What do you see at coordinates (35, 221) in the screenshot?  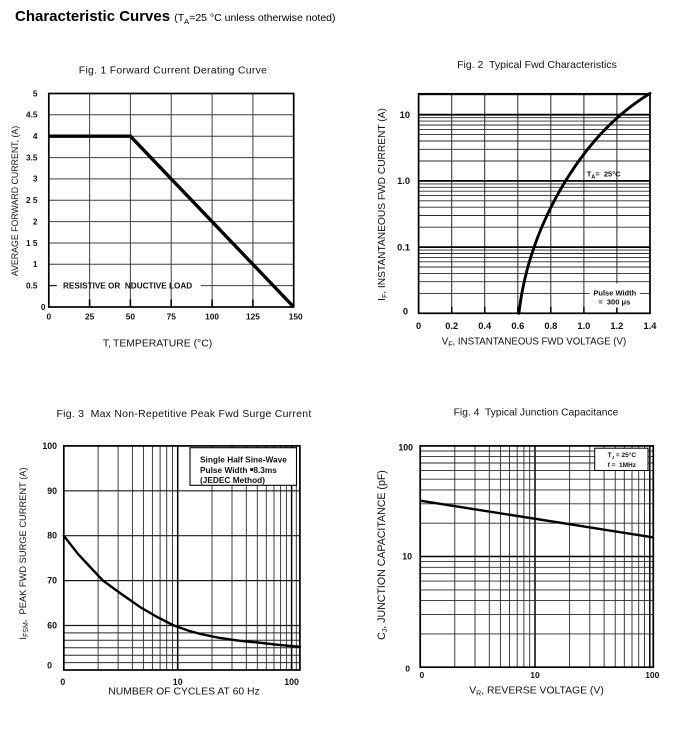 I see `svg-text: 2` at bounding box center [35, 221].